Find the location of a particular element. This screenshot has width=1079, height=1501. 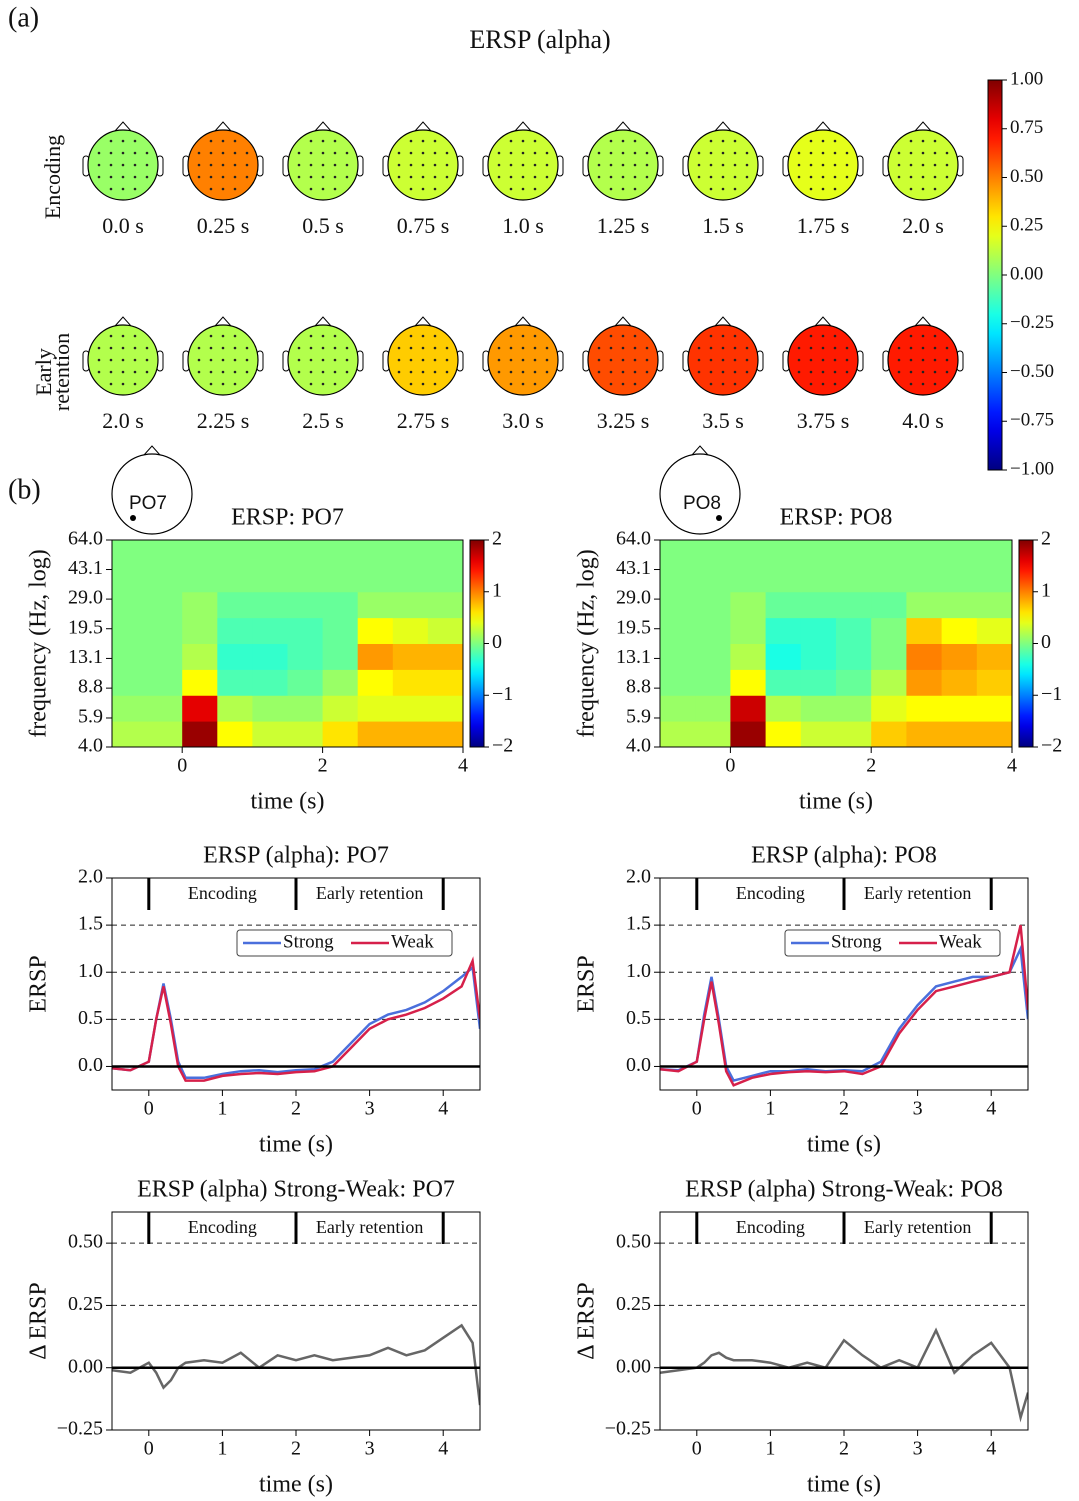

colorbar-tick-label: −1 is located at coordinates (502, 694).